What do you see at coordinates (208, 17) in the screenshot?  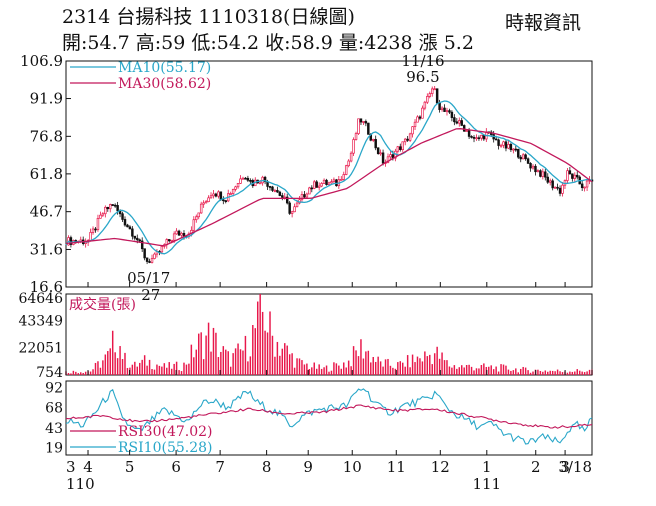 I see `chart-title: 2314 台揚科技 1110318(日線圖)` at bounding box center [208, 17].